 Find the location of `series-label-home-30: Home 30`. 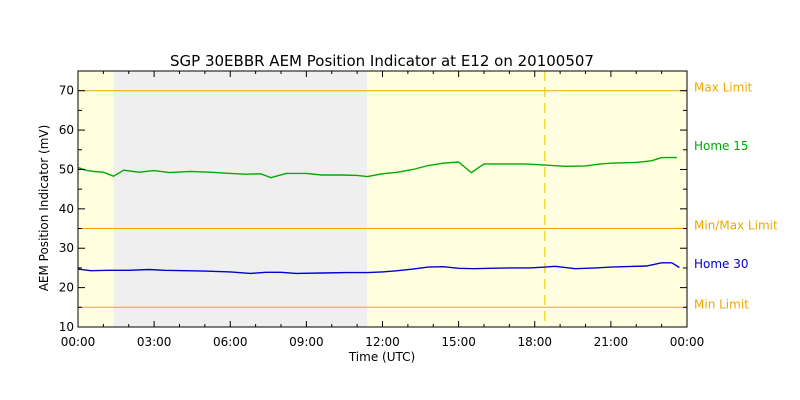

series-label-home-30: Home 30 is located at coordinates (721, 264).